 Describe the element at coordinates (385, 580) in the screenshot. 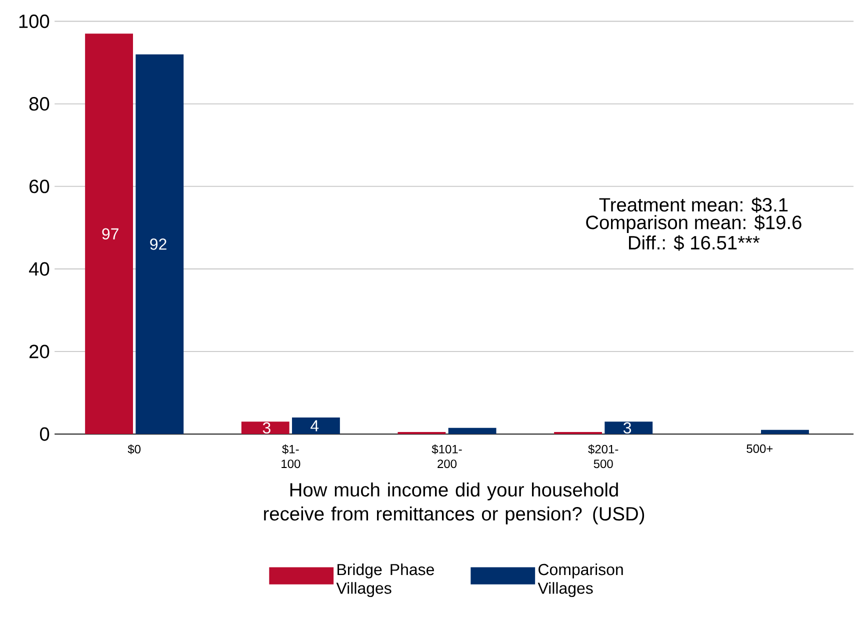

I see `legend-label: Bridge Phase Villages` at that location.